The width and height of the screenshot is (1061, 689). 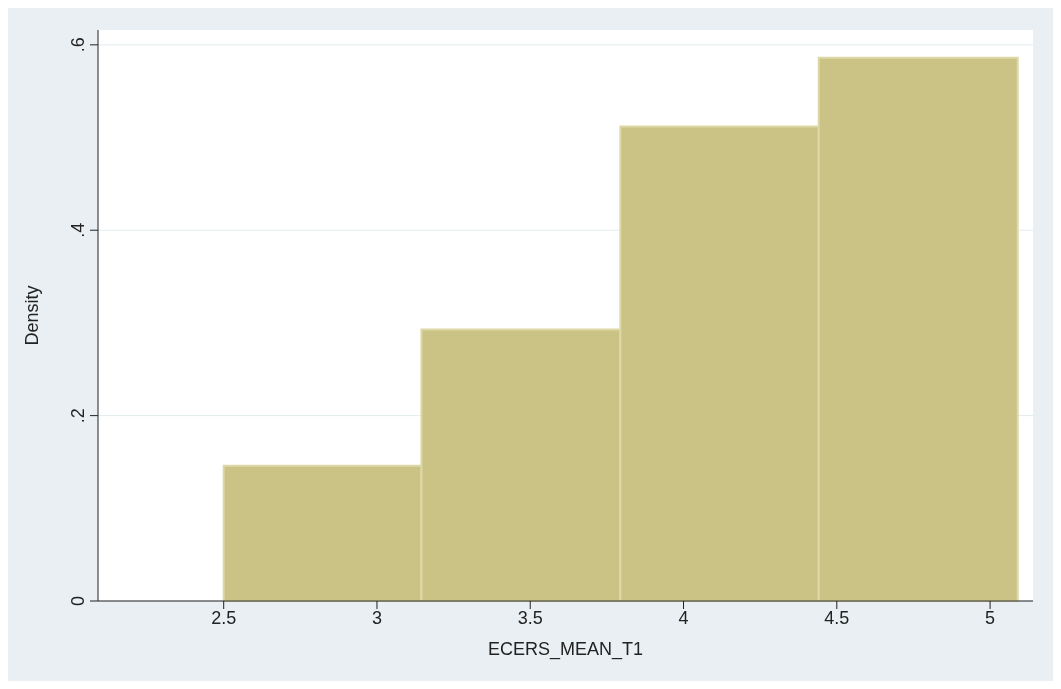 I want to click on x-tick-label: 3, so click(x=376, y=617).